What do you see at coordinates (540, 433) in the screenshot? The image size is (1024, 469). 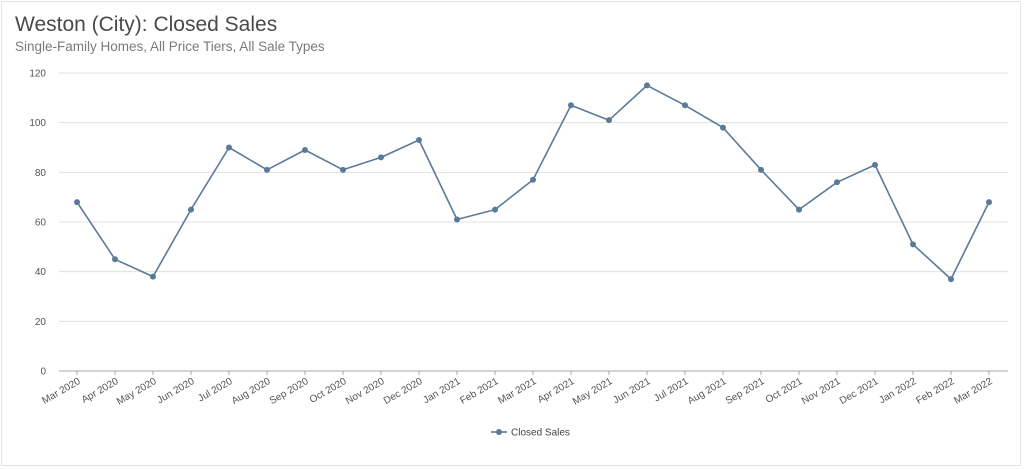 I see `legend-label: Closed Sales` at bounding box center [540, 433].